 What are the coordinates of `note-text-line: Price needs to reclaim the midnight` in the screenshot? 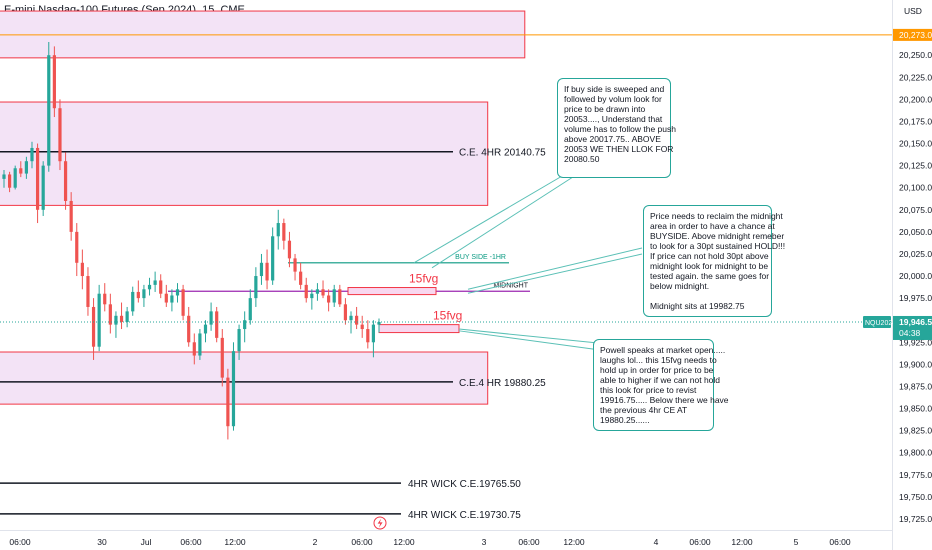 It's located at (716, 216).